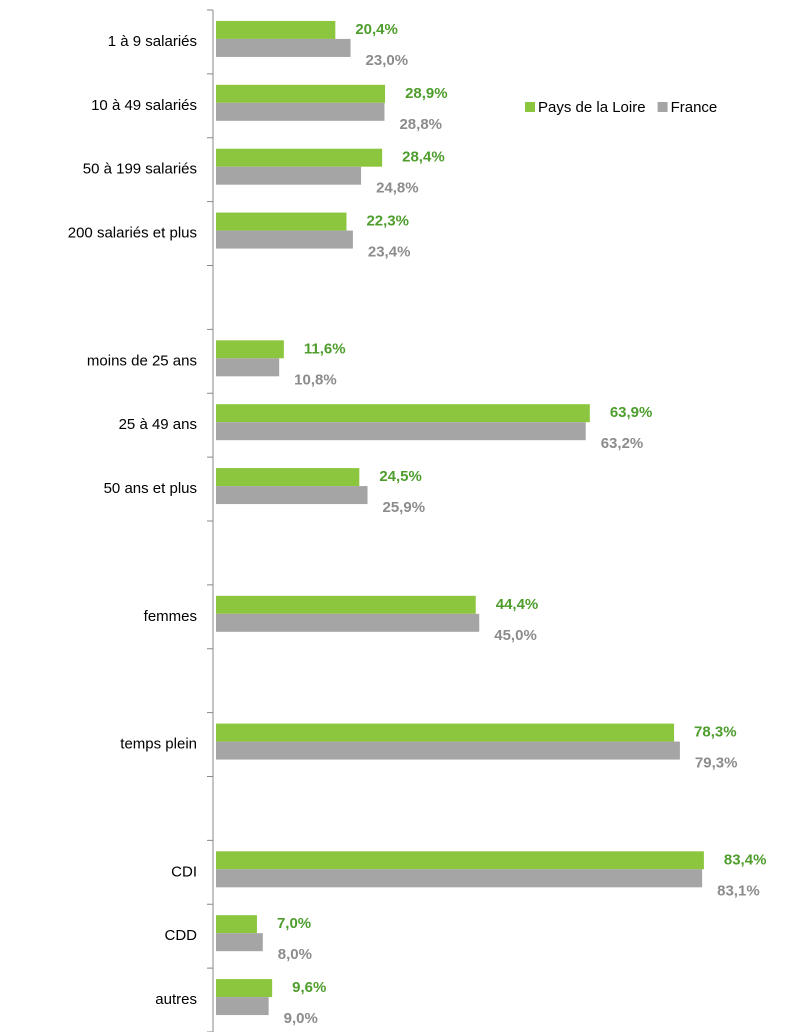  What do you see at coordinates (140, 169) in the screenshot?
I see `y-tick-label: 50 à 199 salariés` at bounding box center [140, 169].